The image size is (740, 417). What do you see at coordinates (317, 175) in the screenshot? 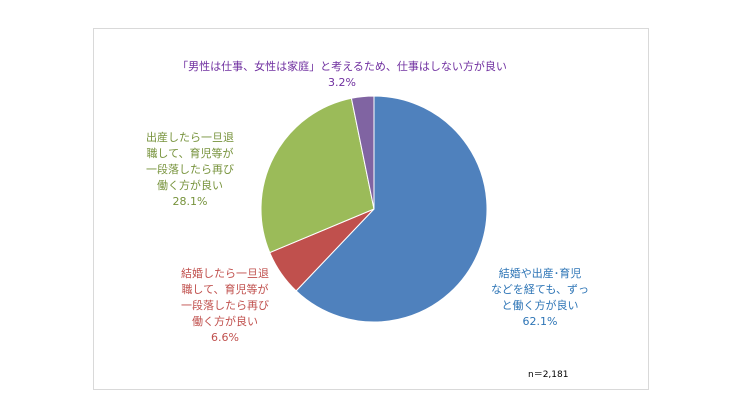
I see `pie-slice-childbirth-return` at bounding box center [317, 175].